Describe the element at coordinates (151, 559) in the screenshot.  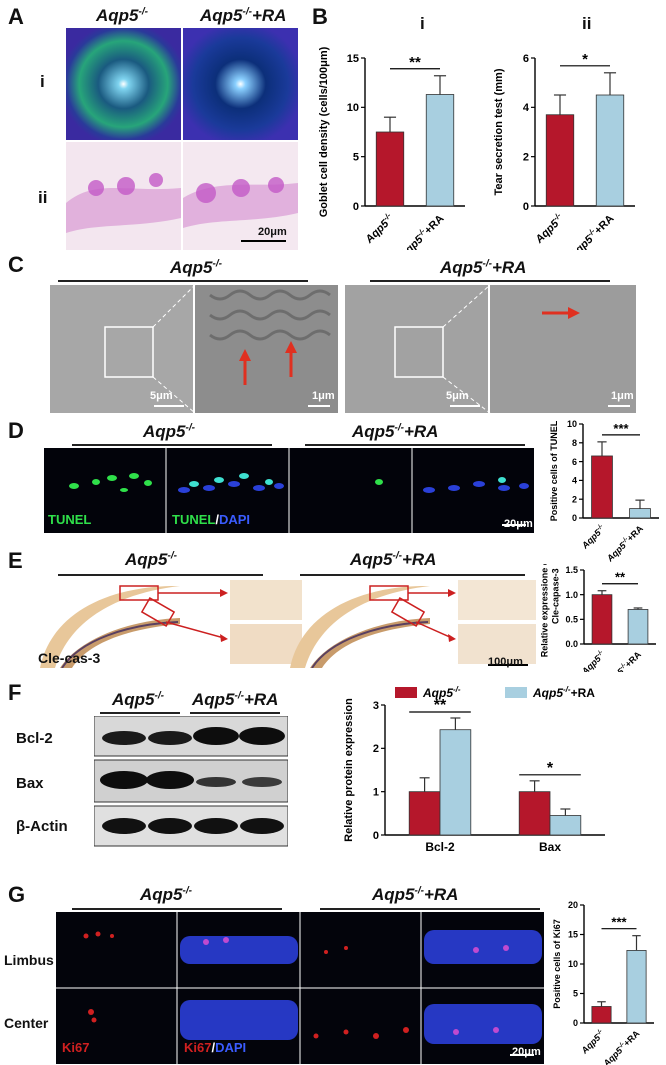
I see `panel-e-header-control: Aqp5-/-` at that location.